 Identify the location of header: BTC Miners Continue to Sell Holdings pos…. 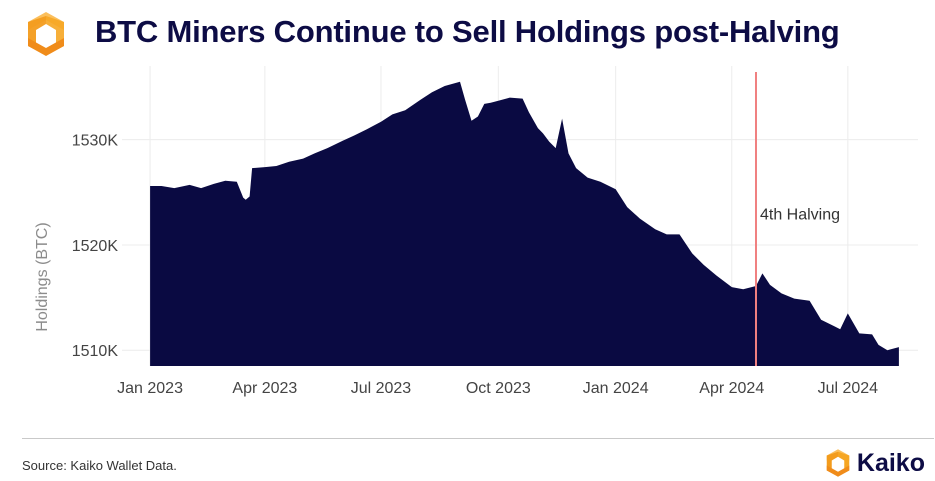
(467, 35).